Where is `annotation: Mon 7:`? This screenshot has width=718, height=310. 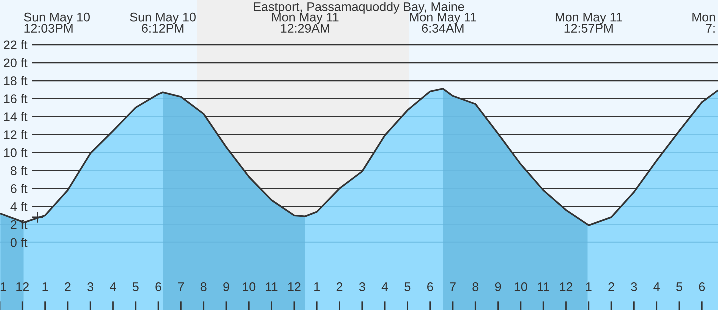
annotation: Mon 7: is located at coordinates (704, 23).